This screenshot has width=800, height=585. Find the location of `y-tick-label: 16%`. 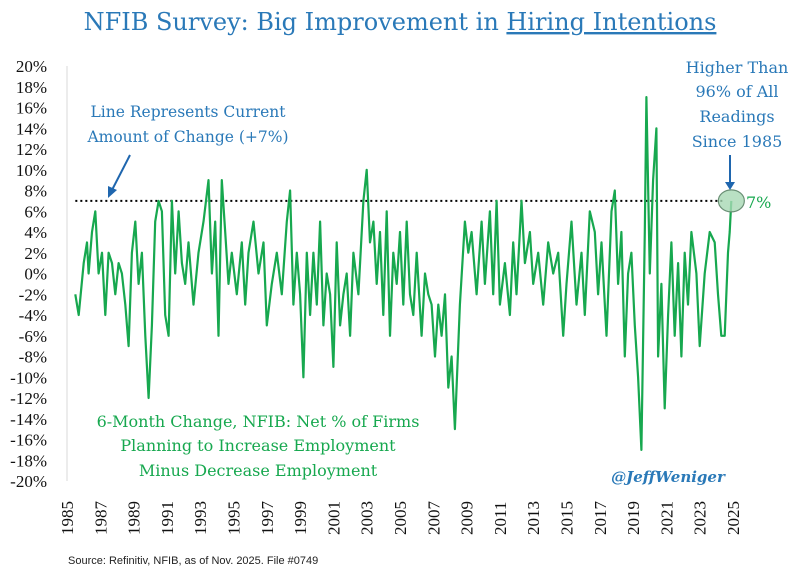

y-tick-label: 16% is located at coordinates (31, 108).